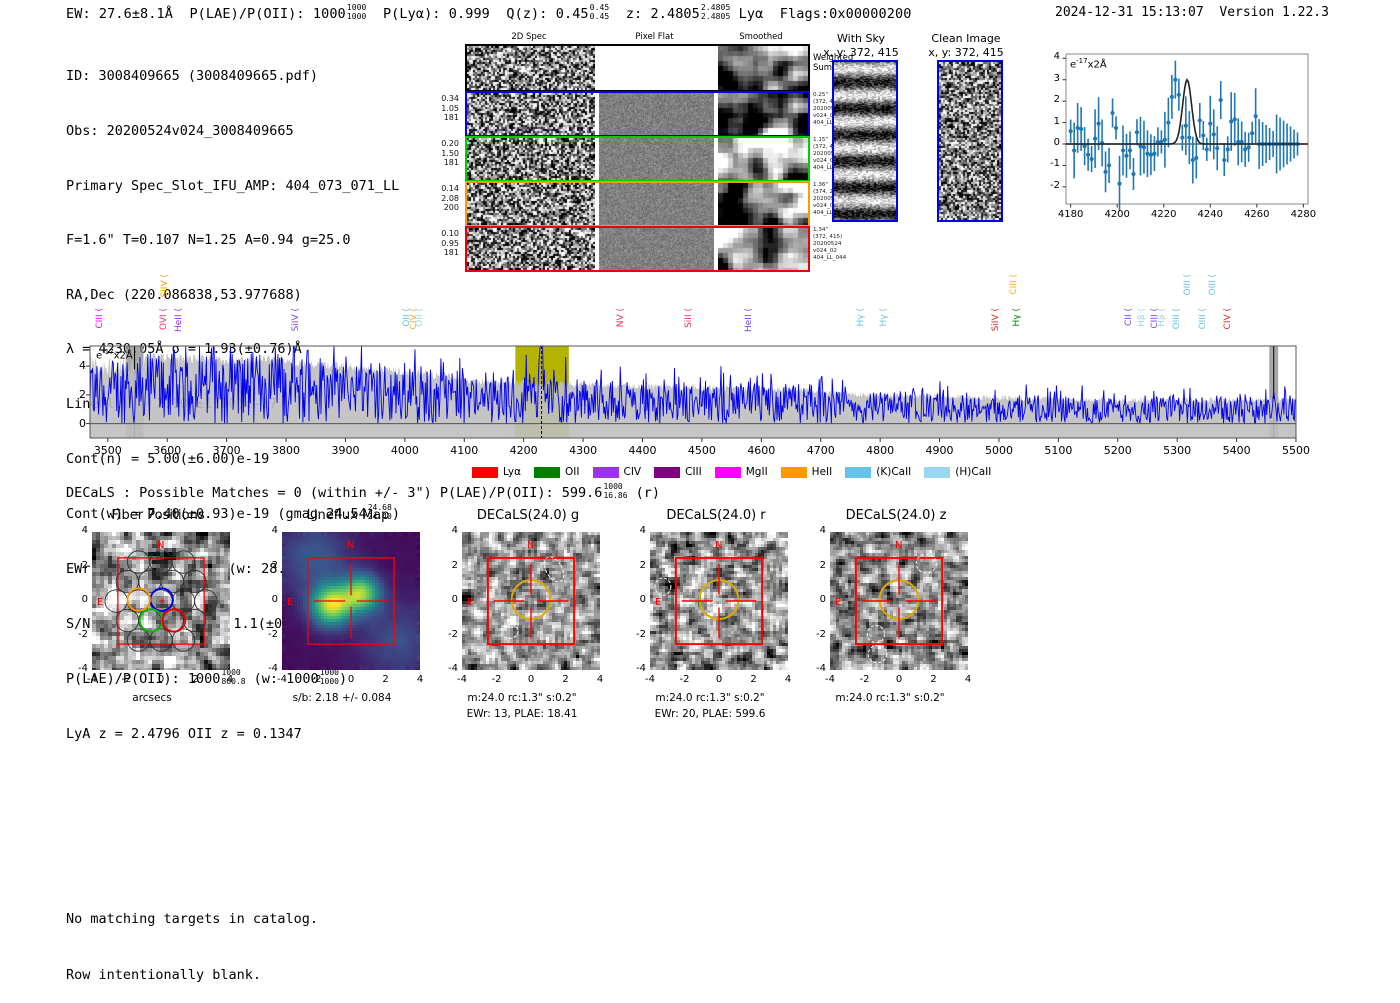 The width and height of the screenshot is (1400, 1003). Describe the element at coordinates (192, 76) in the screenshot. I see `info-id: ID: 3008409665 (3008409665.pdf)` at that location.